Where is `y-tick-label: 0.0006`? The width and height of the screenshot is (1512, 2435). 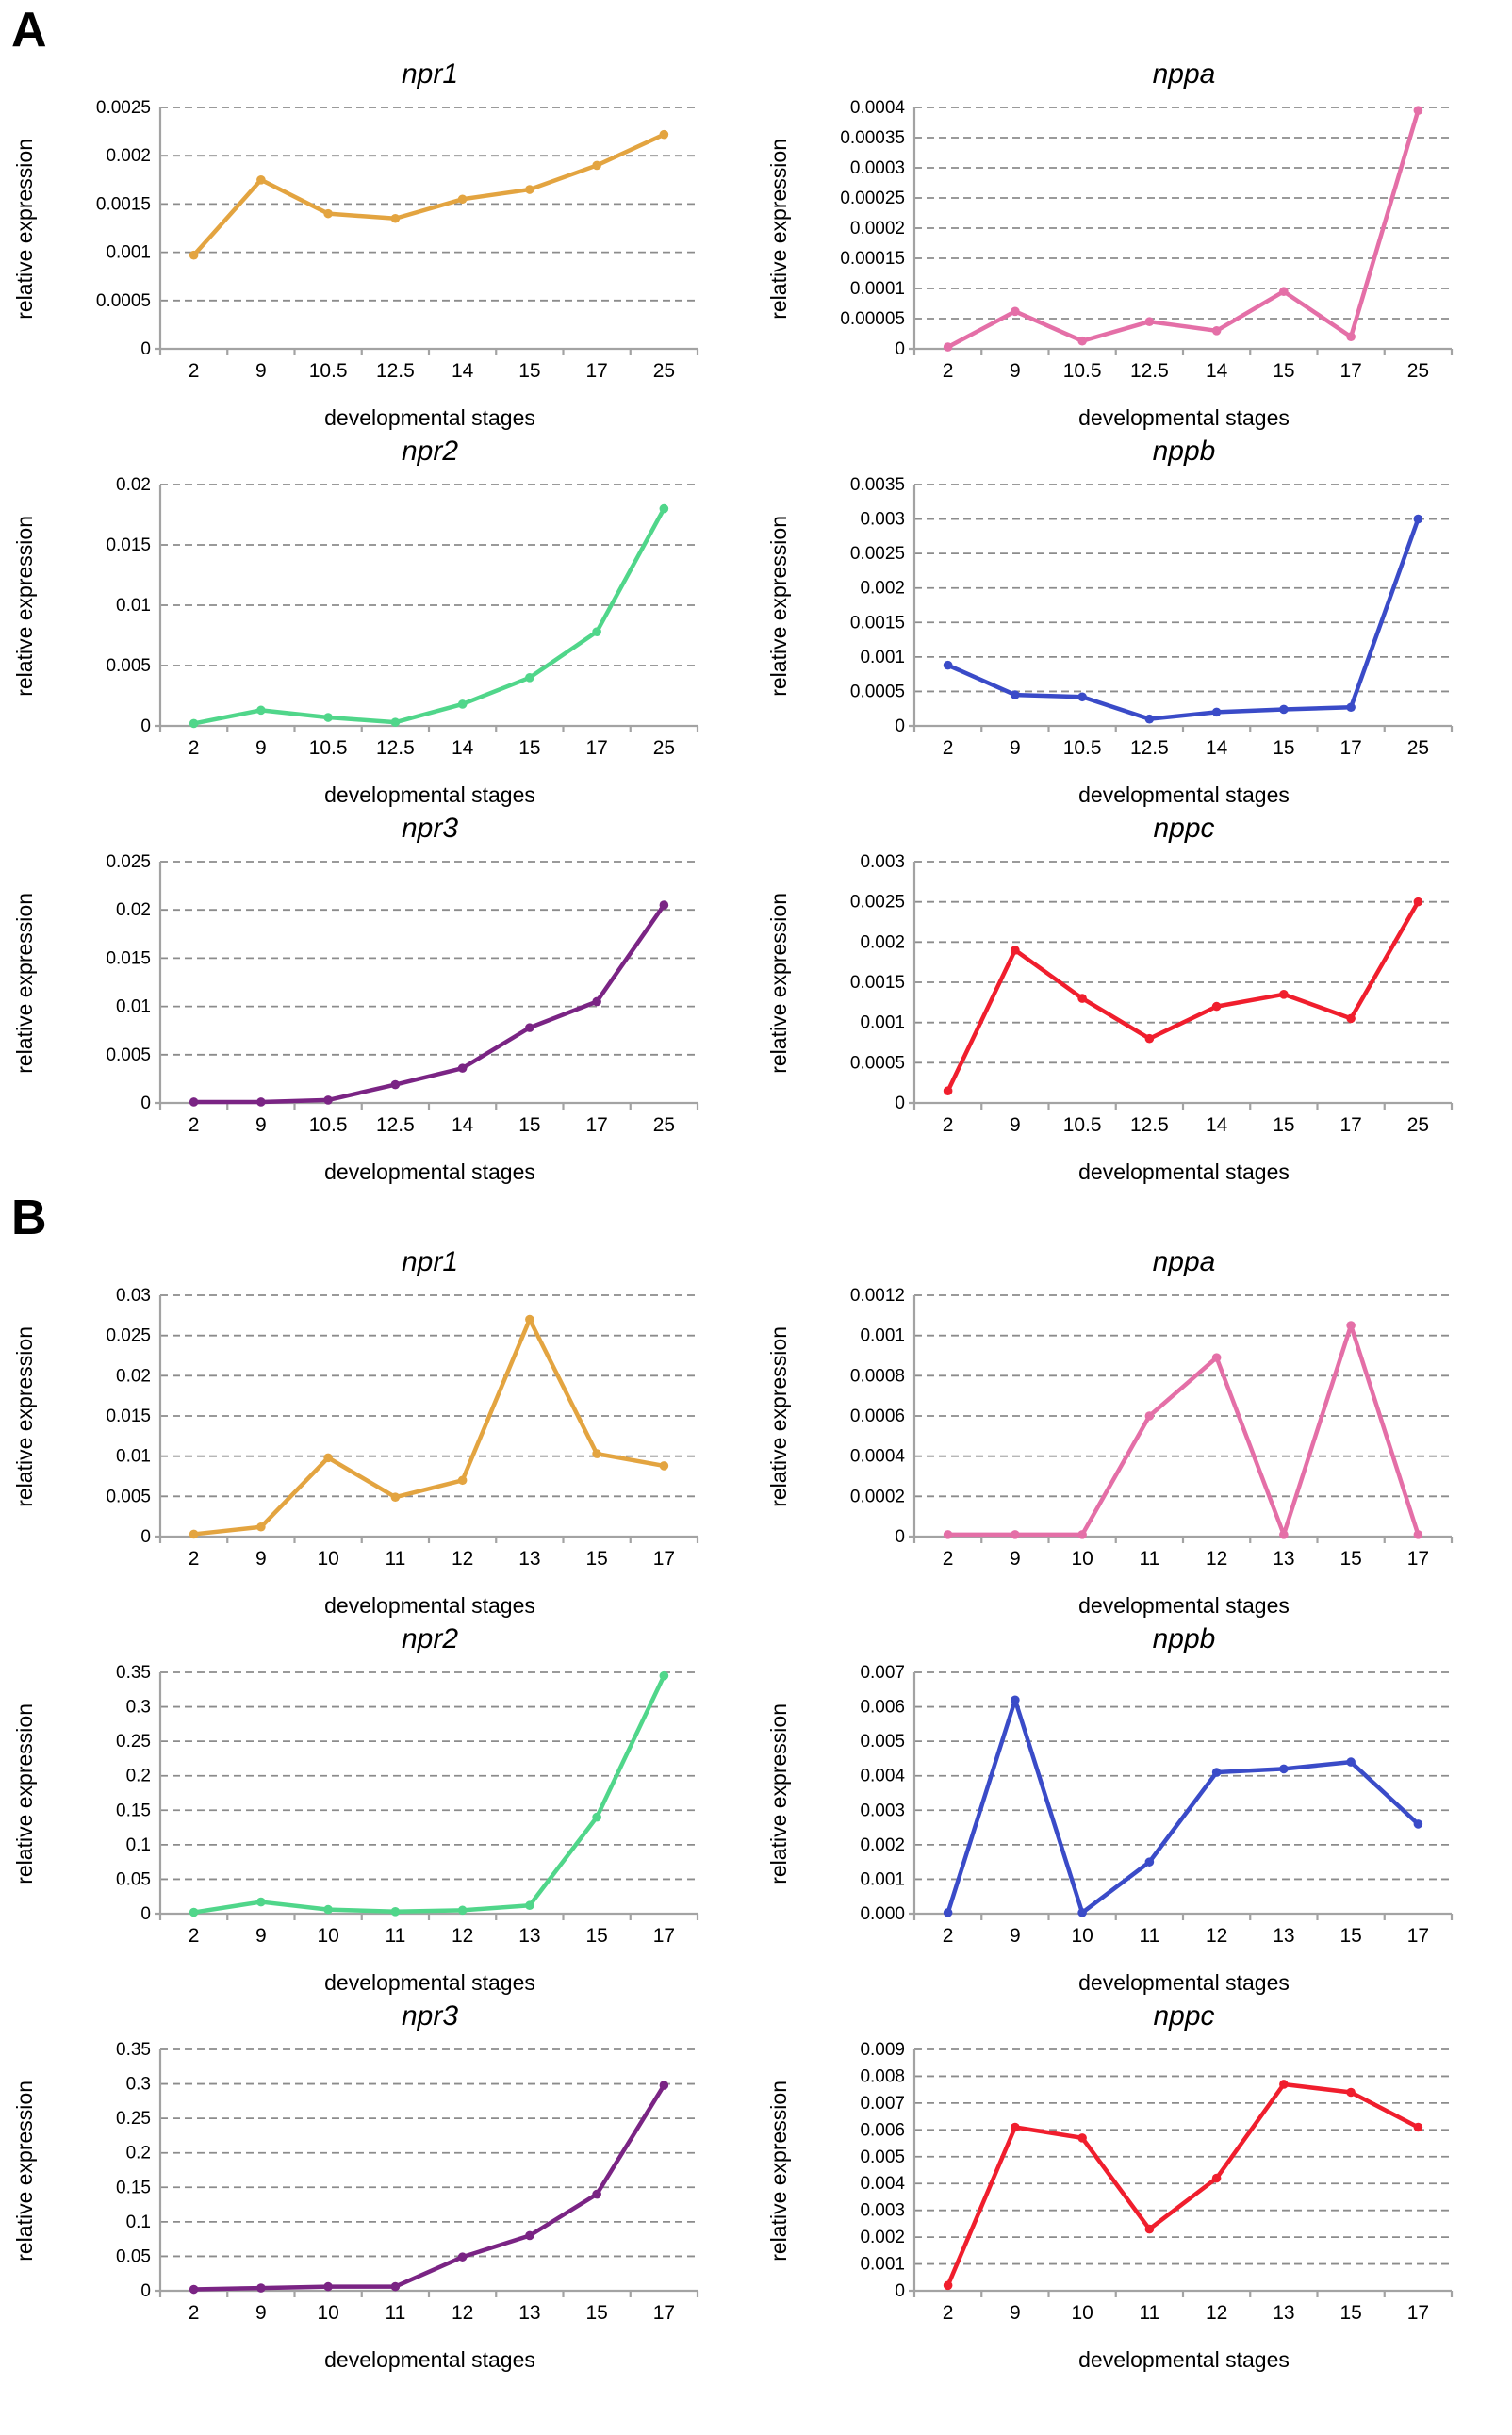
y-tick-label: 0.0006 is located at coordinates (878, 1416).